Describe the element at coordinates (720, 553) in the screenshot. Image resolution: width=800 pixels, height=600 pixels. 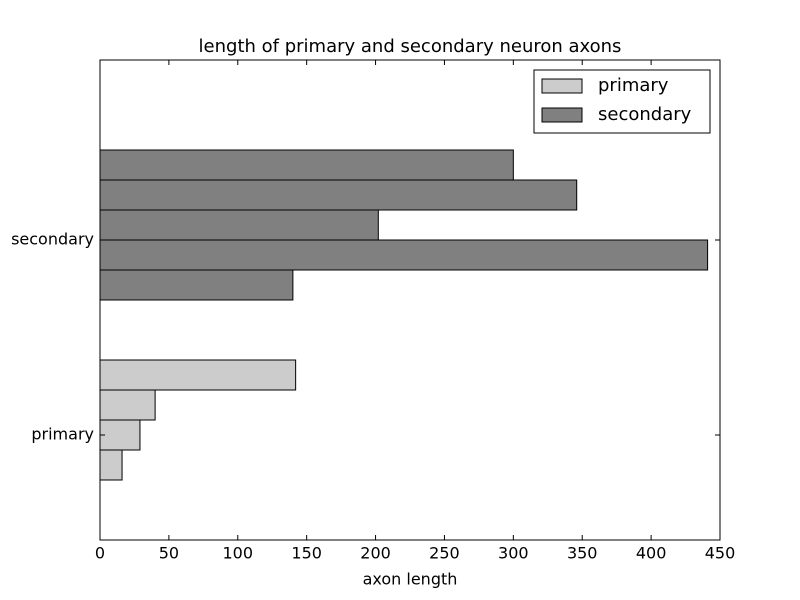
I see `x-tick-label: 450` at that location.